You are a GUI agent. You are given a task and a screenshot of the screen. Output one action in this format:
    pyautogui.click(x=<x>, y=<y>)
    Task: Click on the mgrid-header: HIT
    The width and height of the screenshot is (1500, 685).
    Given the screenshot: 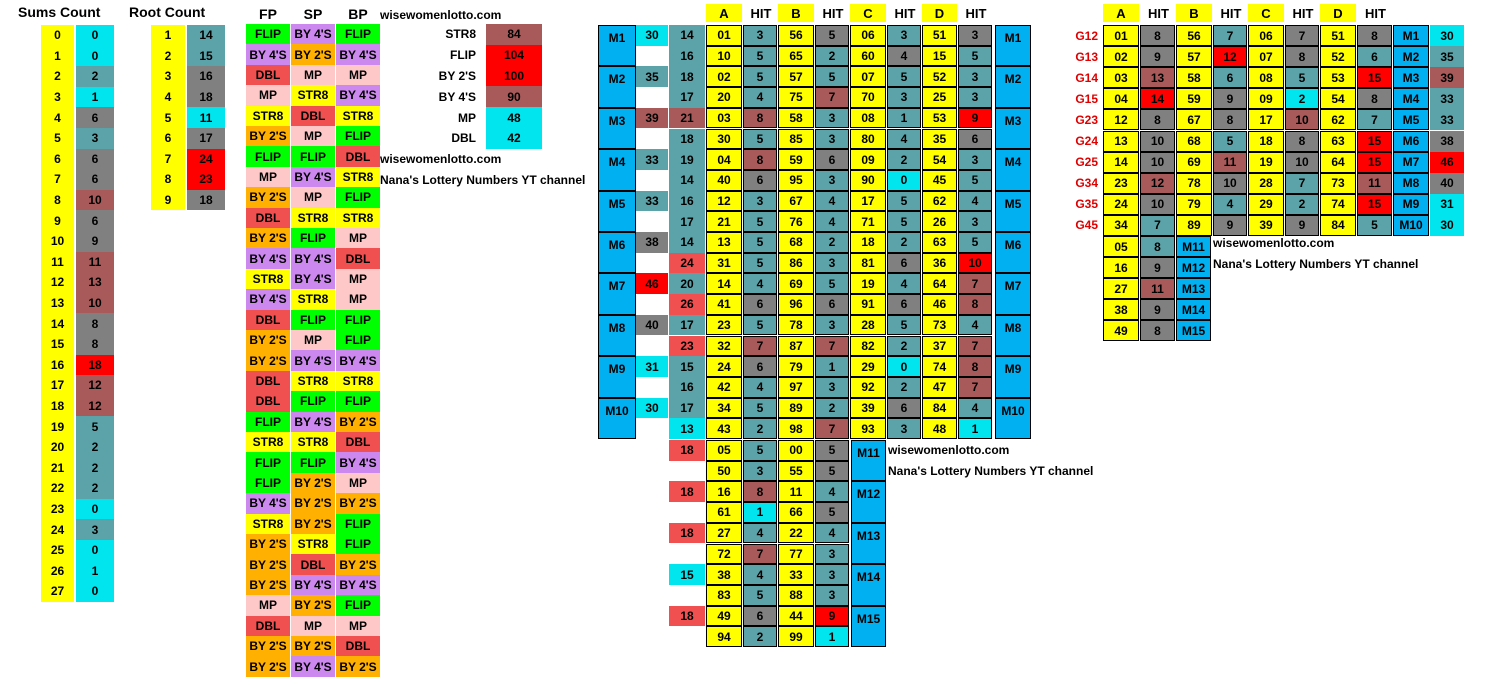 What is the action you would take?
    pyautogui.click(x=761, y=13)
    